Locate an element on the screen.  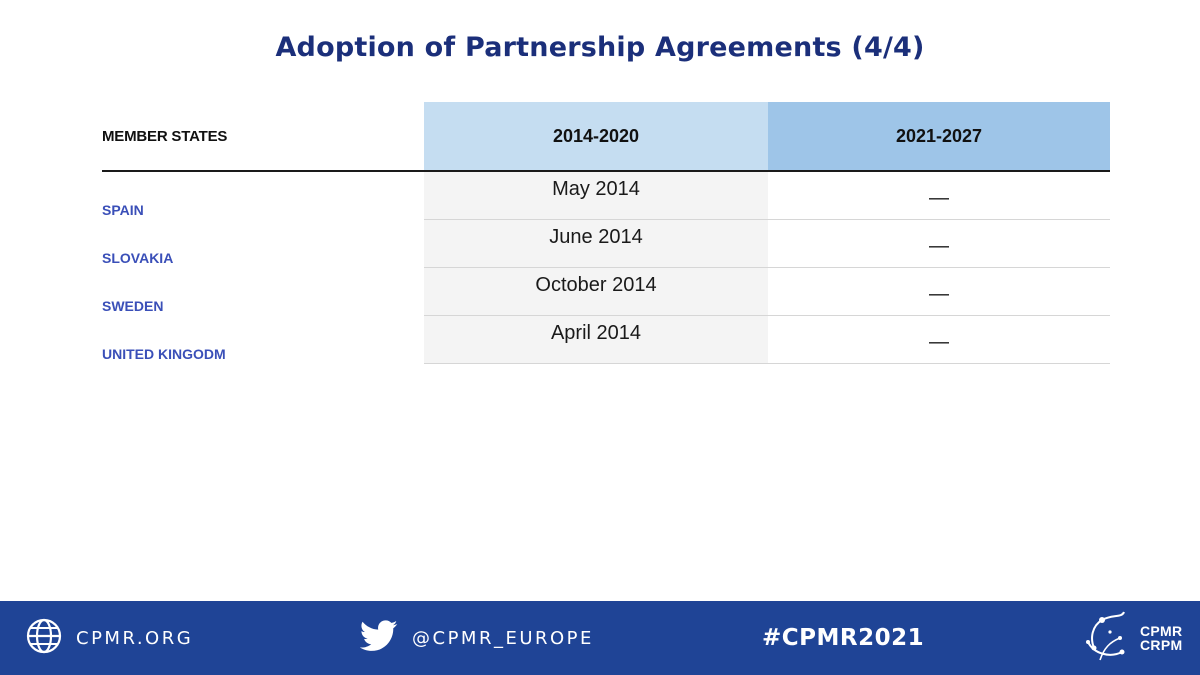
twitter-link: @CPMR_EUROPE is located at coordinates (476, 638).